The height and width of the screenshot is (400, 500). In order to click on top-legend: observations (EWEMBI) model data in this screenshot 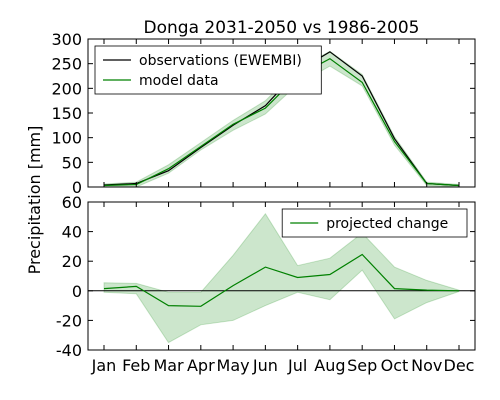, I will do `click(208, 70)`.